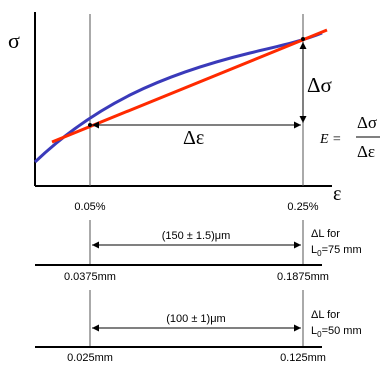 Image resolution: width=380 pixels, height=365 pixels. I want to click on row2-end-label: 0.125mm, so click(303, 358).